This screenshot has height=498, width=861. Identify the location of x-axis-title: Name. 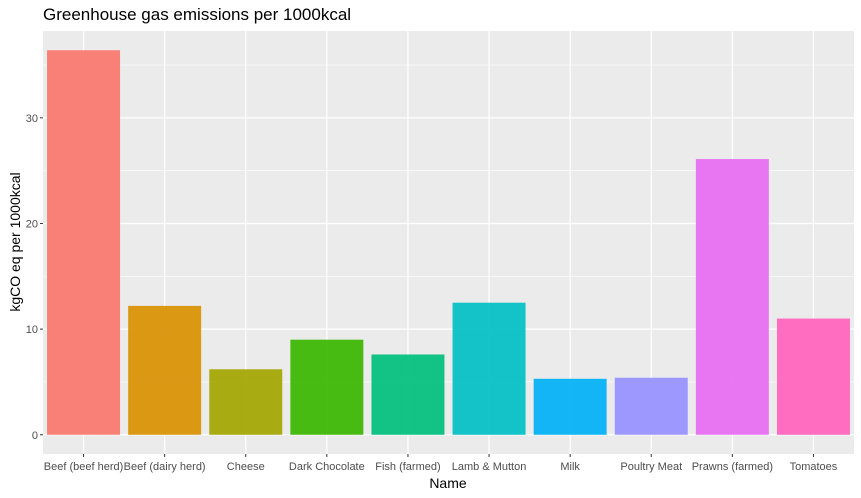
(448, 483).